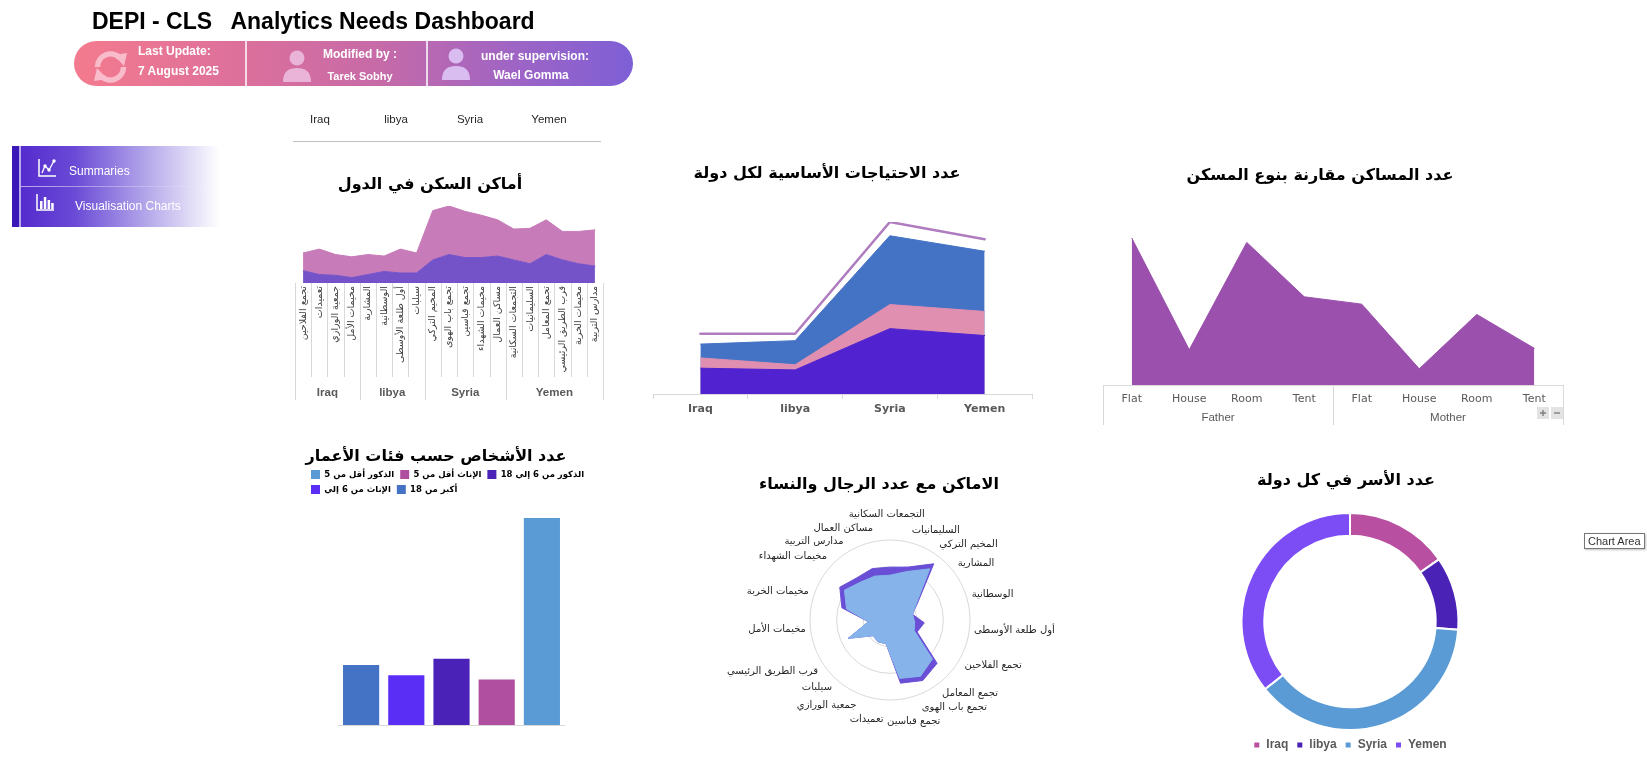  Describe the element at coordinates (470, 119) in the screenshot. I see `text: Syria` at that location.